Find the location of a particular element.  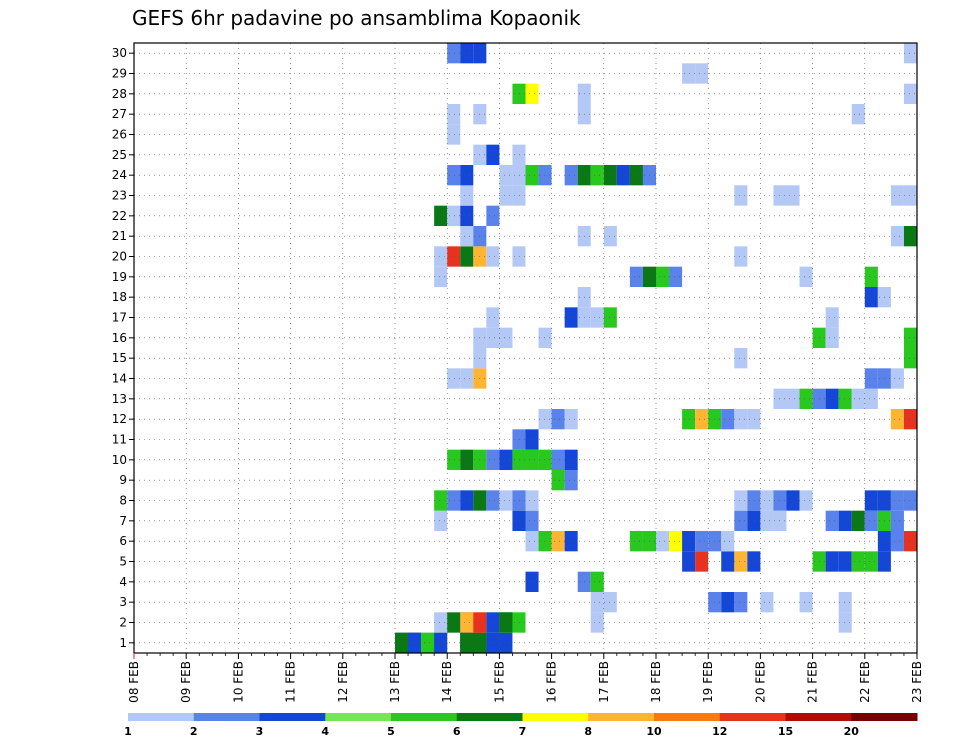

y-tick-label: 15 is located at coordinates (119, 358).